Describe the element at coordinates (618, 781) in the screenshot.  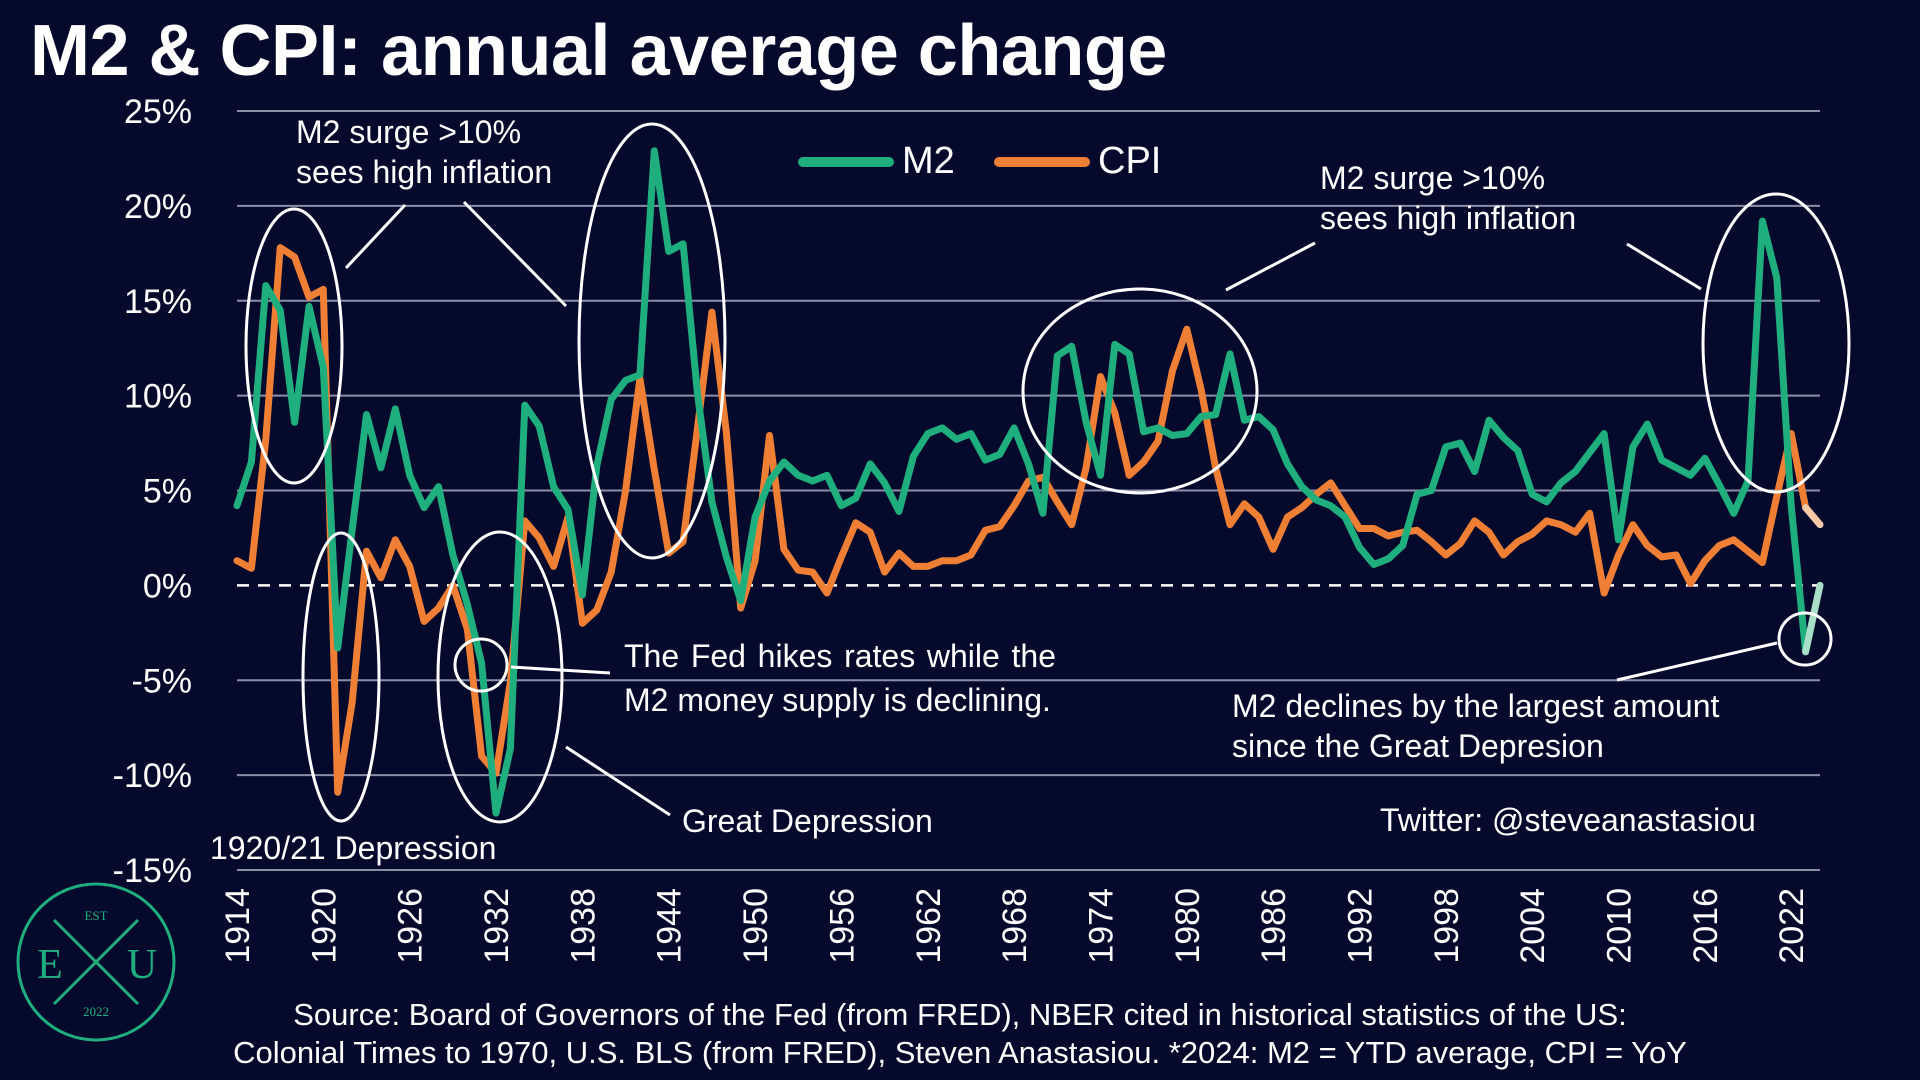
I see `pointer-great-depression` at that location.